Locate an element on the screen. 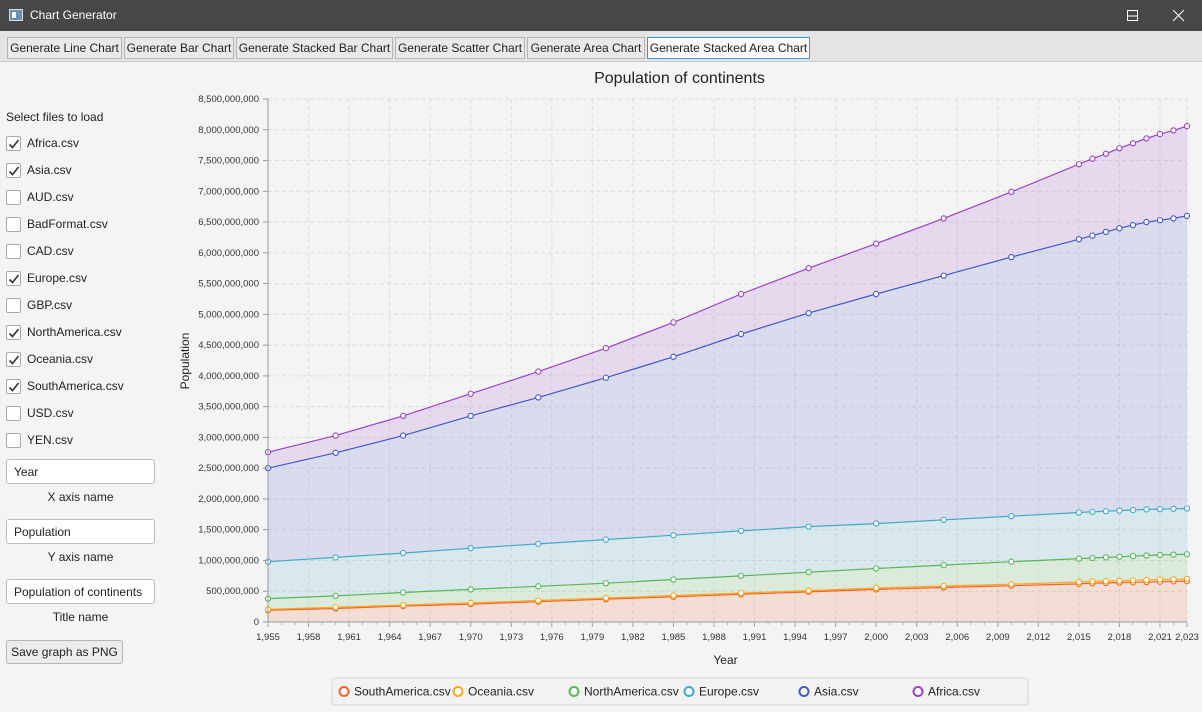 This screenshot has height=712, width=1202. maximize-button is located at coordinates (1133, 15).